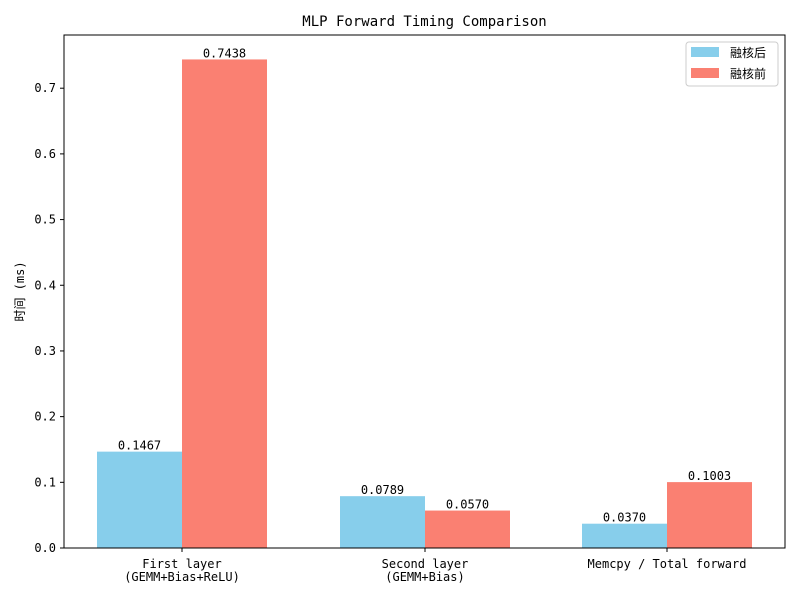 The width and height of the screenshot is (800, 600). I want to click on legend-label: 融核前, so click(748, 73).